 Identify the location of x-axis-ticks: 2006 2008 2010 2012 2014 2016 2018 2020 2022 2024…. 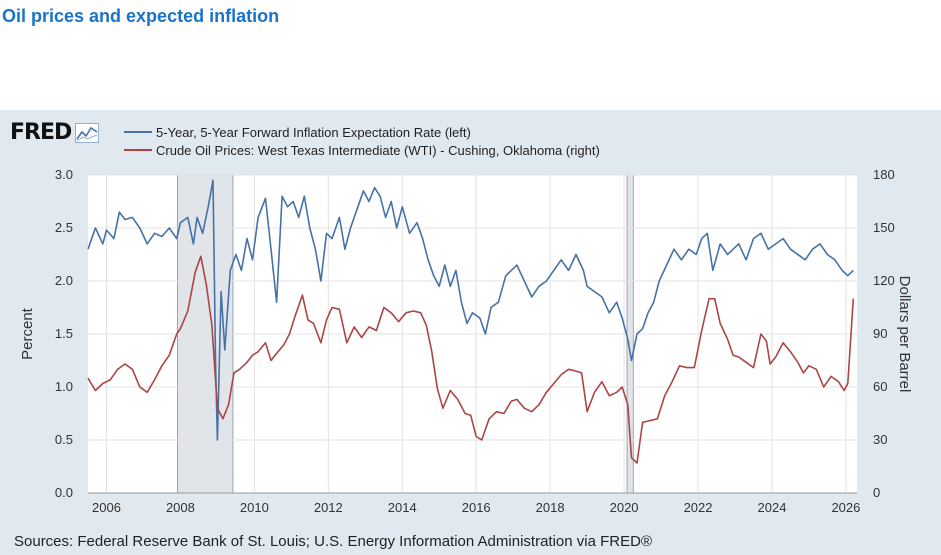
(476, 507).